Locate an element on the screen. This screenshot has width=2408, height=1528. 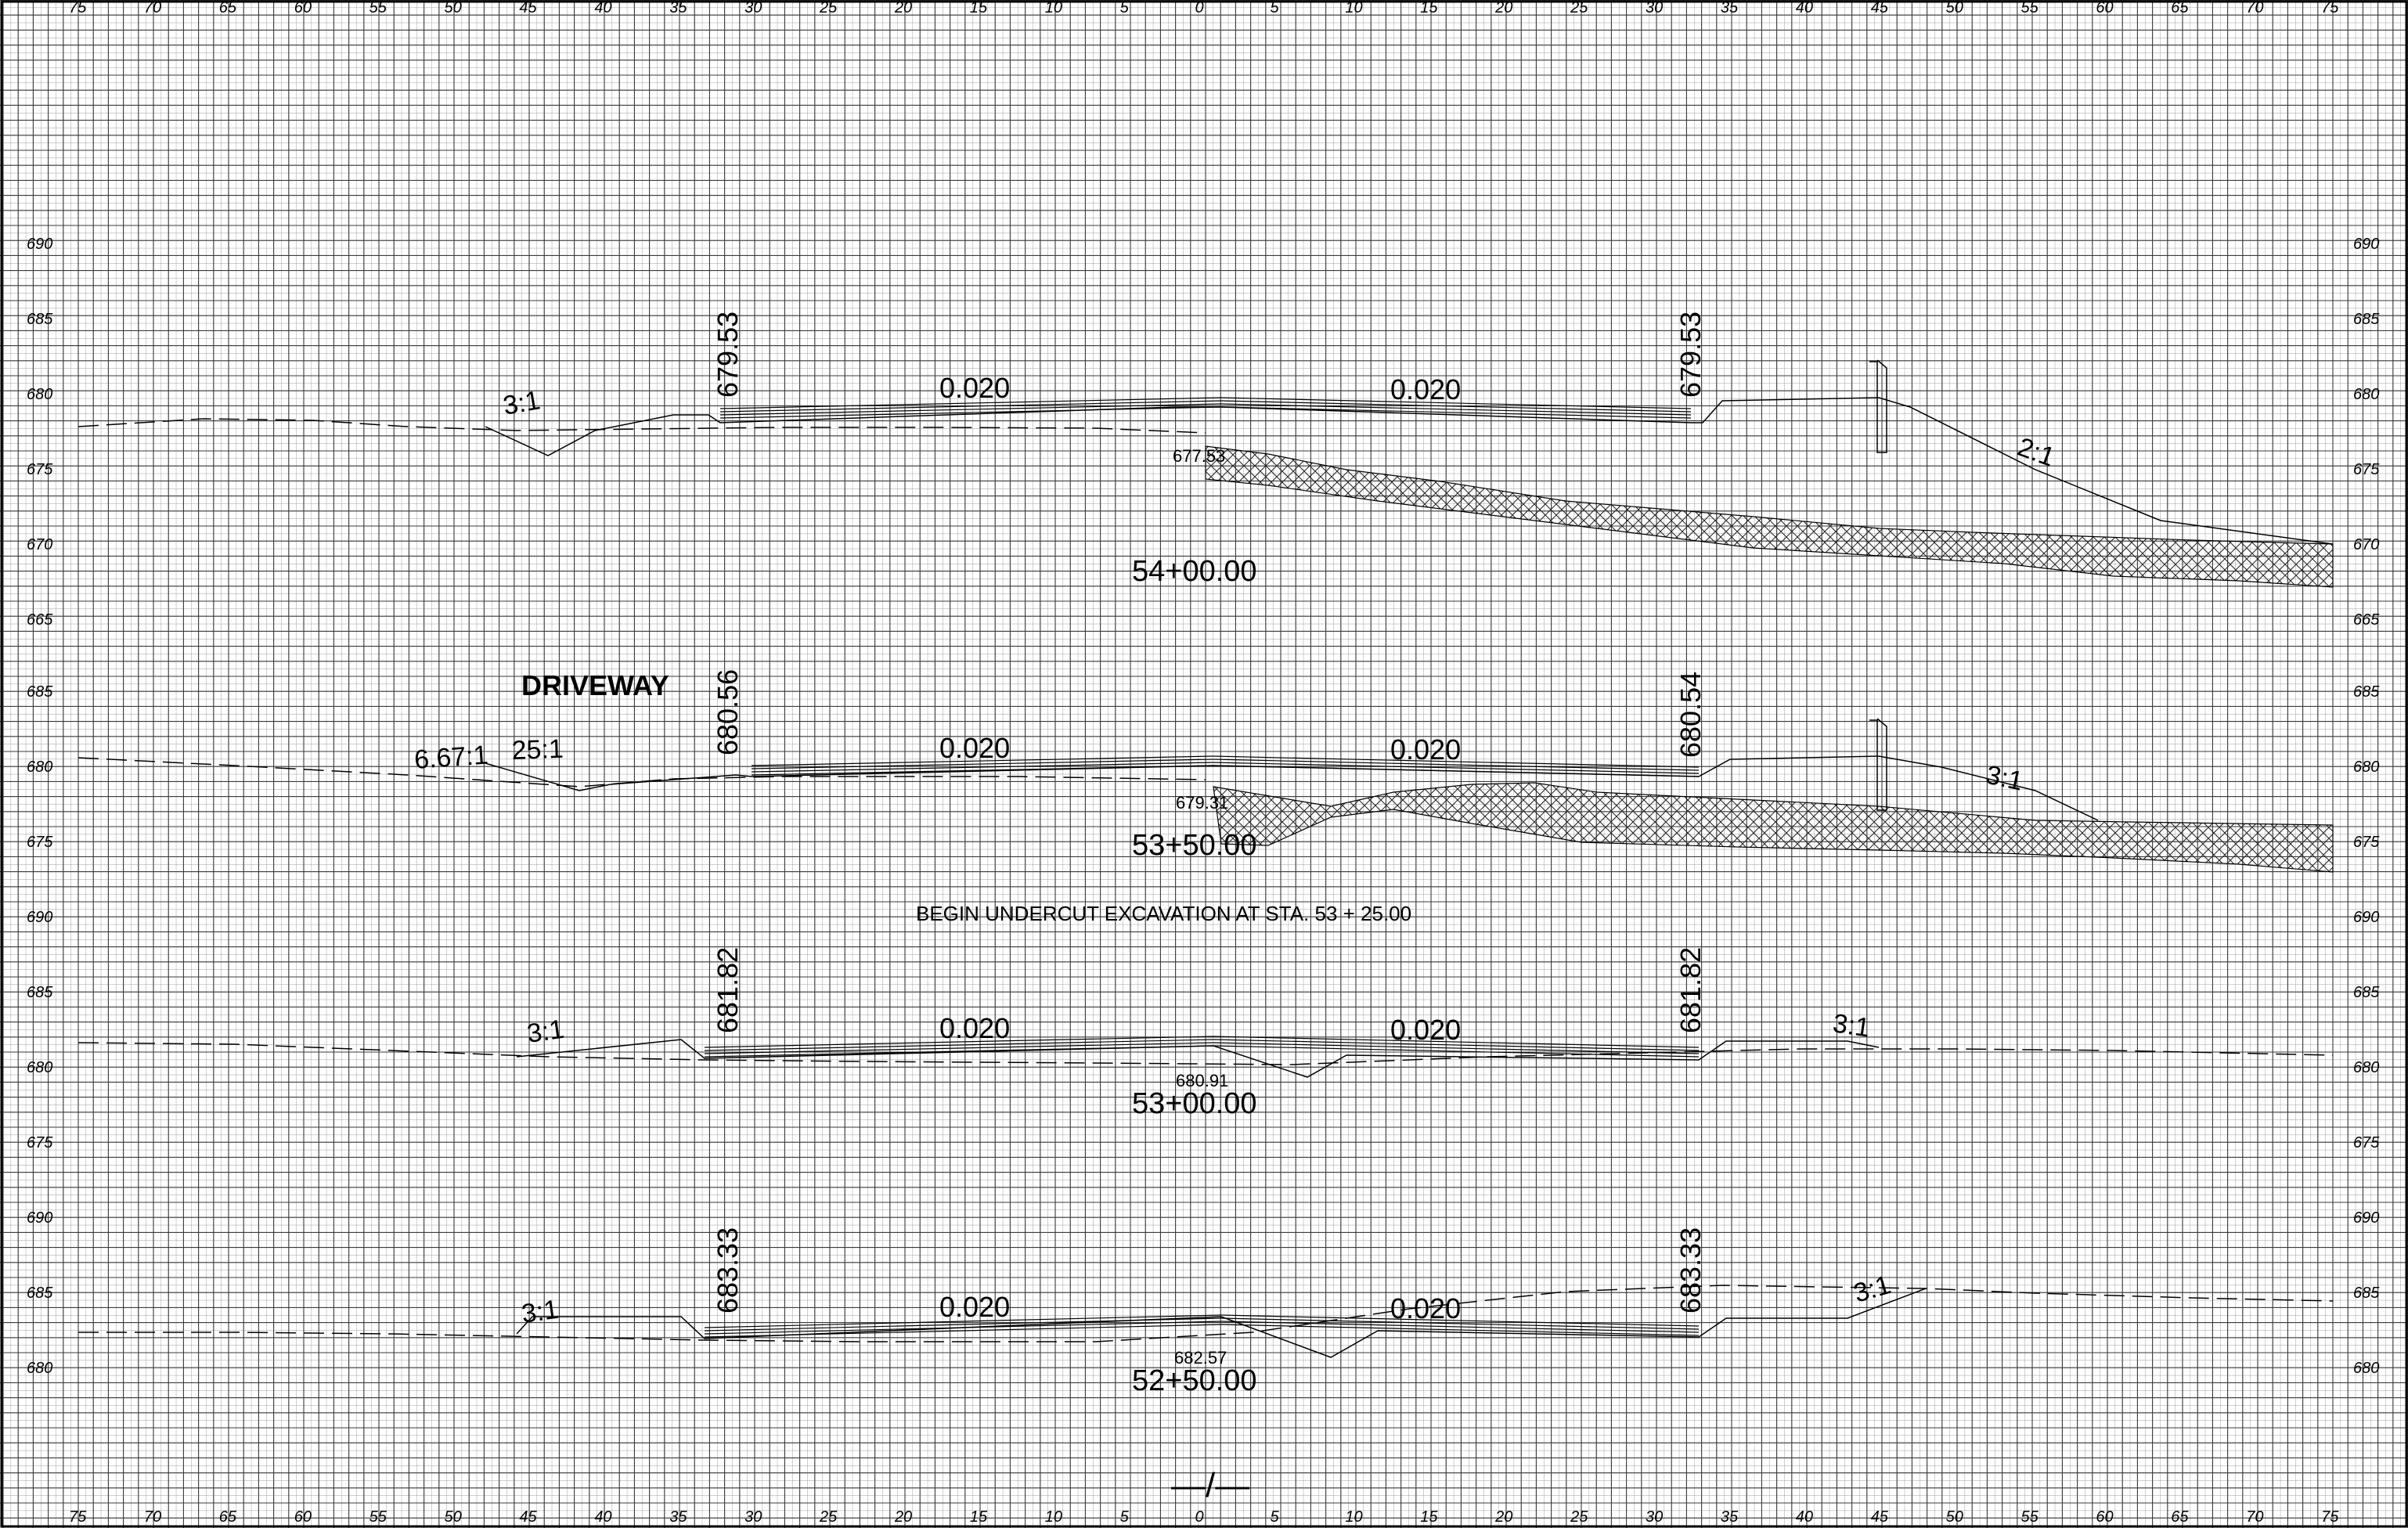
left-shoulder-elevation: 683.33 is located at coordinates (728, 1270).